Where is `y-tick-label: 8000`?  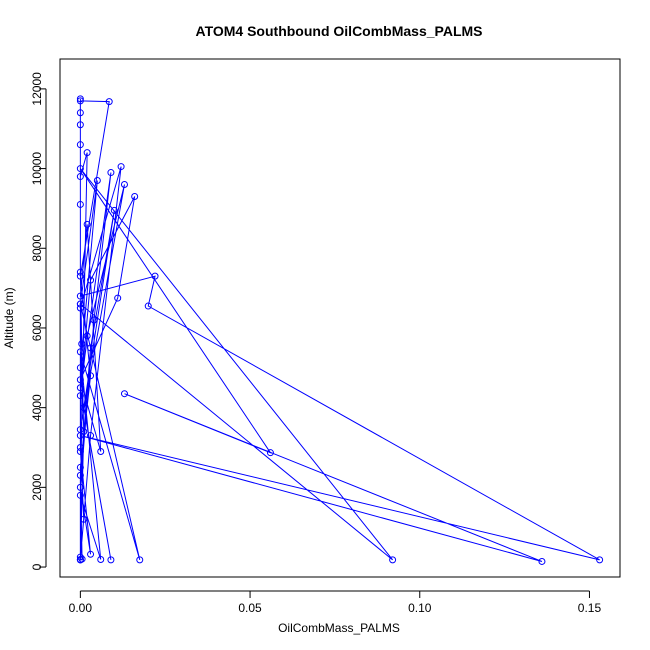 y-tick-label: 8000 is located at coordinates (37, 248).